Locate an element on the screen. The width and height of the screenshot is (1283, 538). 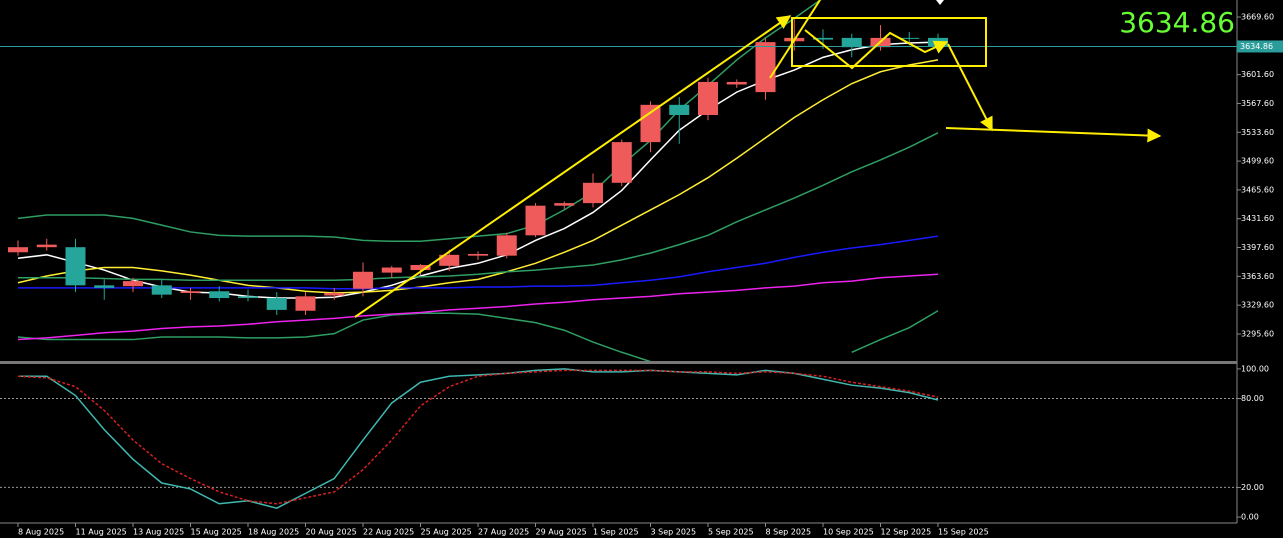
zigzag-arrow is located at coordinates (876, 49).